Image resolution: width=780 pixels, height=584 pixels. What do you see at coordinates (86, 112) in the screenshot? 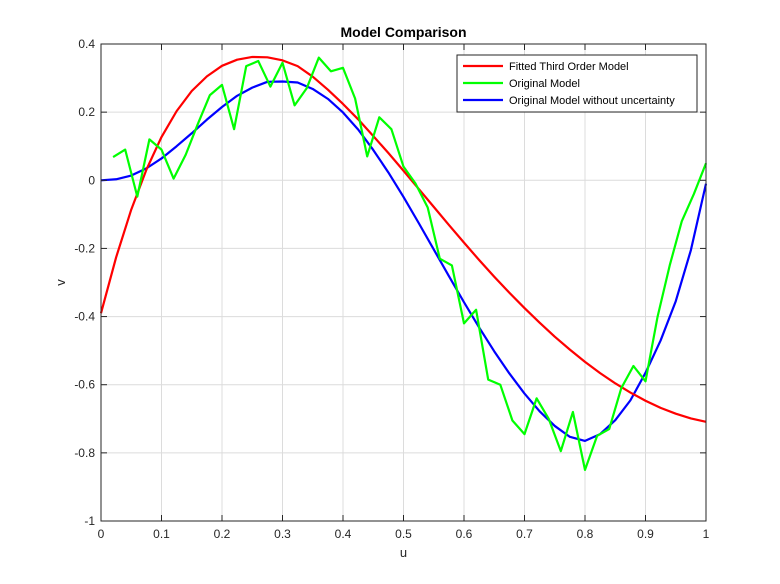
I see `y-tick-label: 0.2` at bounding box center [86, 112].